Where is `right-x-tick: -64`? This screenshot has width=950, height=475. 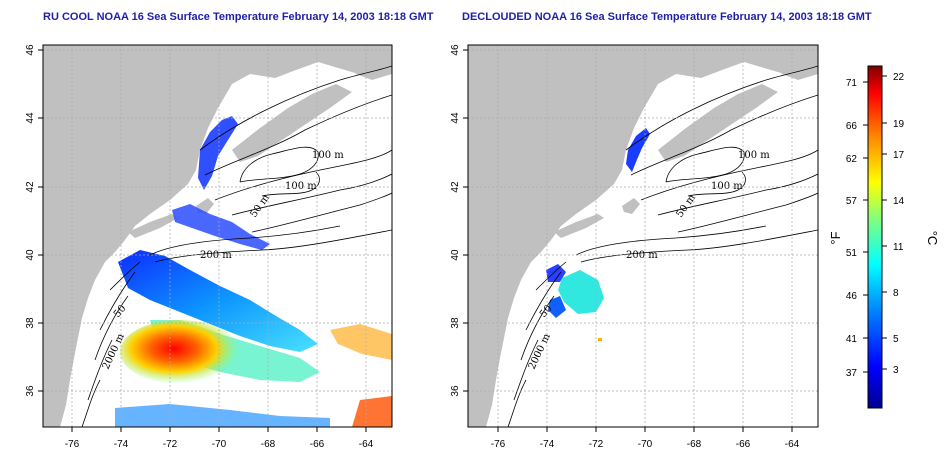 right-x-tick: -64 is located at coordinates (792, 444).